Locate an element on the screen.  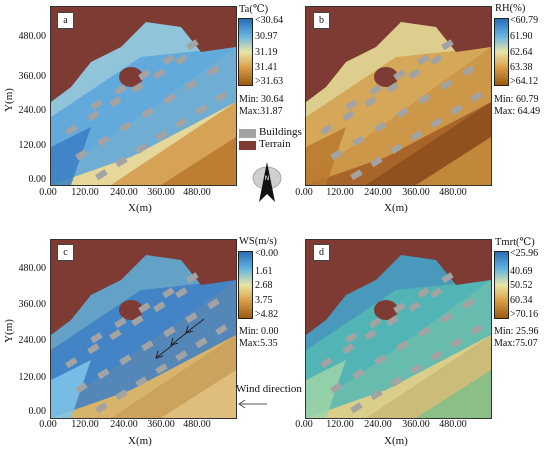
colorbar-label: >31.63 is located at coordinates (269, 81).